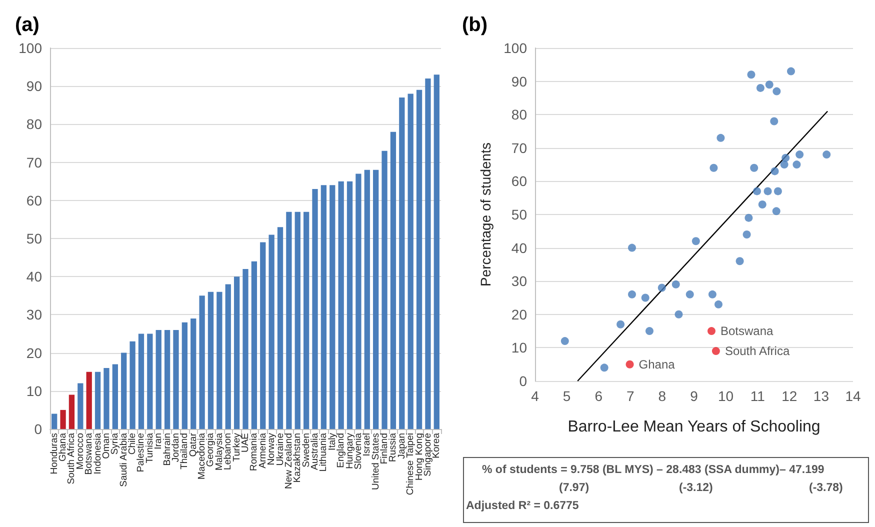 This screenshot has height=527, width=875. Describe the element at coordinates (341, 450) in the screenshot. I see `x-tick-label: England` at that location.